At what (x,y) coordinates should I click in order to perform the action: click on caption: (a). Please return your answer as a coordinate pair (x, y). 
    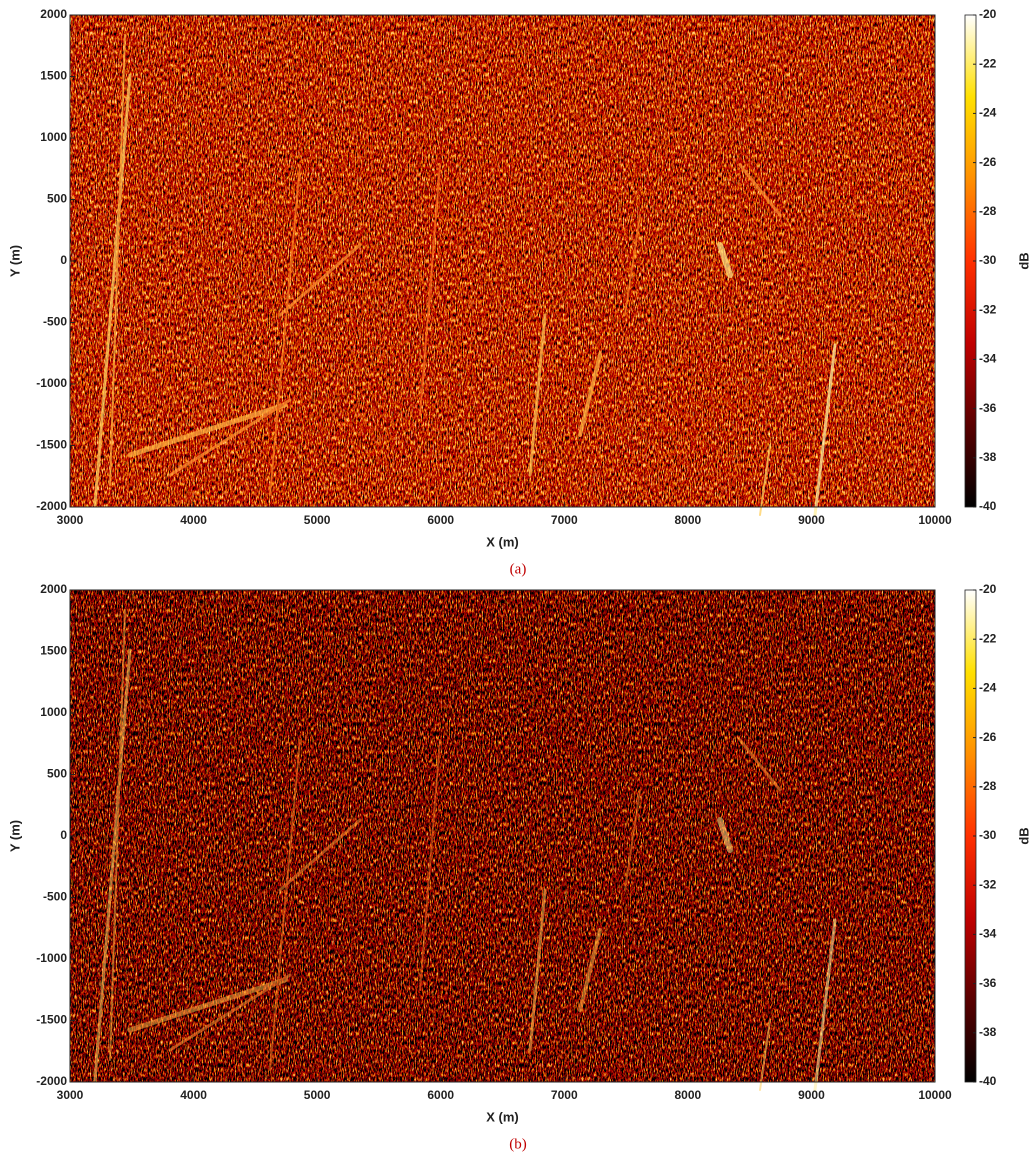
    Looking at the image, I should click on (518, 569).